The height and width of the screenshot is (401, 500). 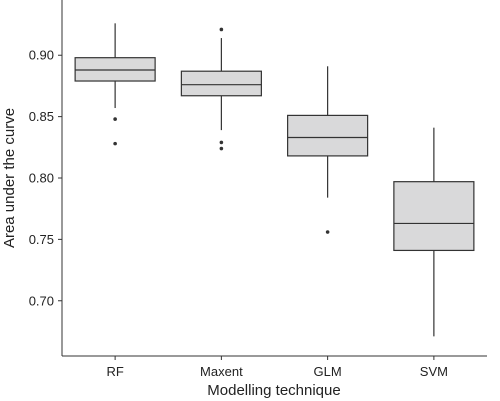 What do you see at coordinates (41, 116) in the screenshot?
I see `y-tick-label: 0.85` at bounding box center [41, 116].